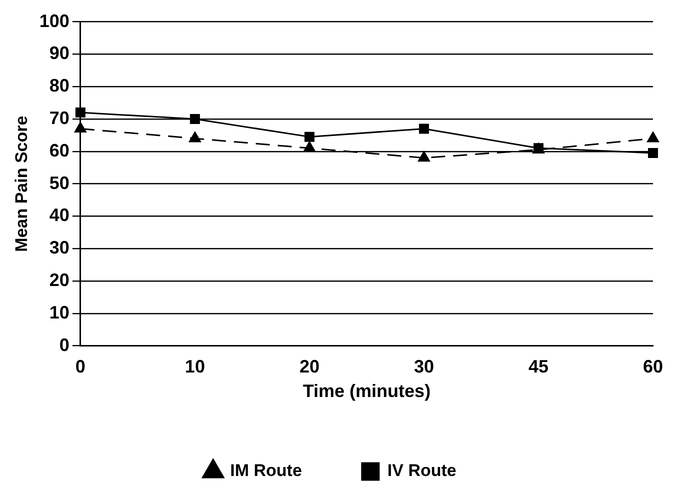  What do you see at coordinates (538, 366) in the screenshot?
I see `x-tick-label: 45` at bounding box center [538, 366].